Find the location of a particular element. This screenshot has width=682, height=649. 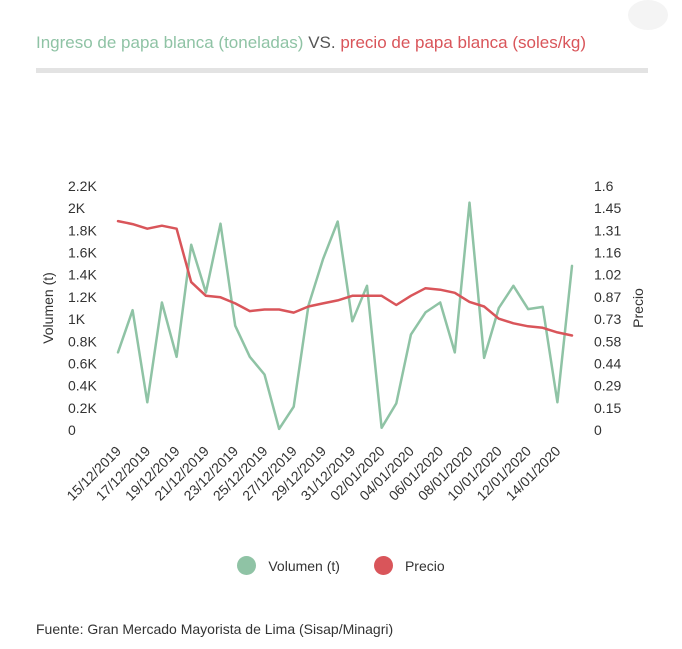

left-tick-label: 0.4K is located at coordinates (82, 386).